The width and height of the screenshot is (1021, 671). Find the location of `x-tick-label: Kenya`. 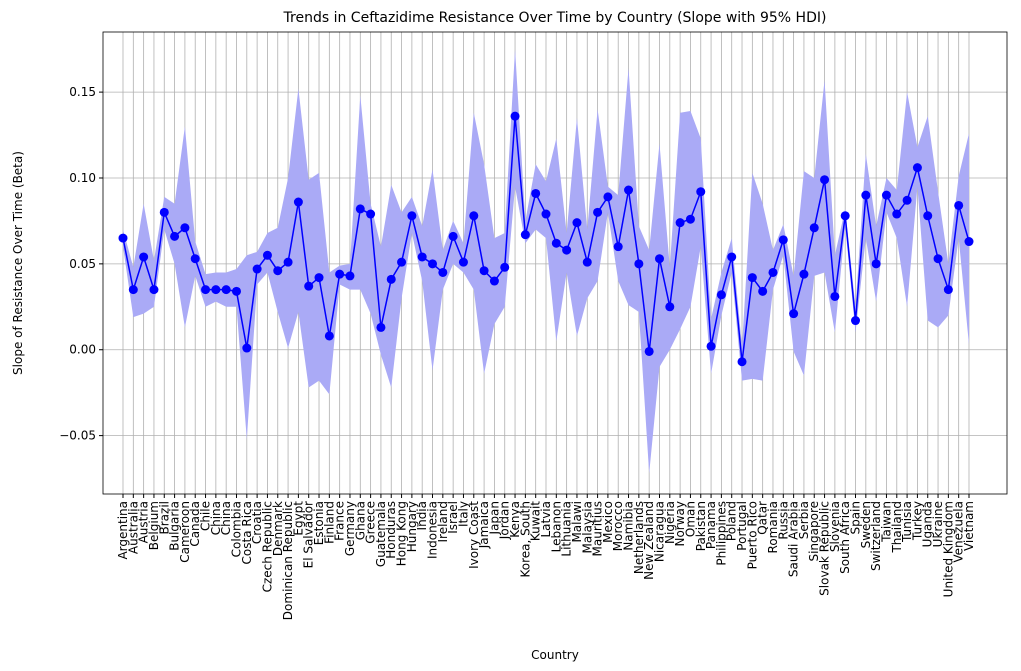

x-tick-label: Kenya is located at coordinates (515, 519).